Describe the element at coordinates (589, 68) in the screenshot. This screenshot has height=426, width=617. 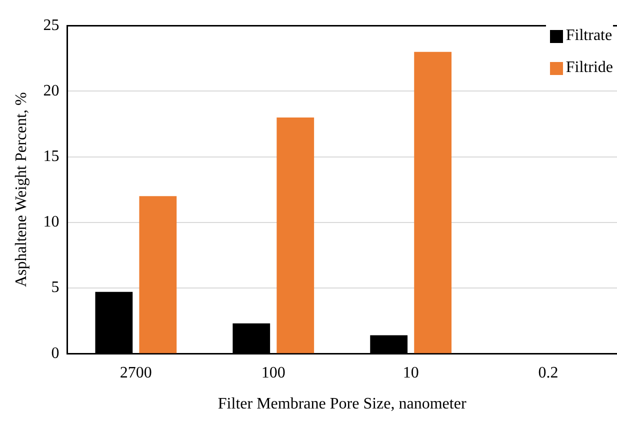
I see `legend-label: Filtride` at that location.